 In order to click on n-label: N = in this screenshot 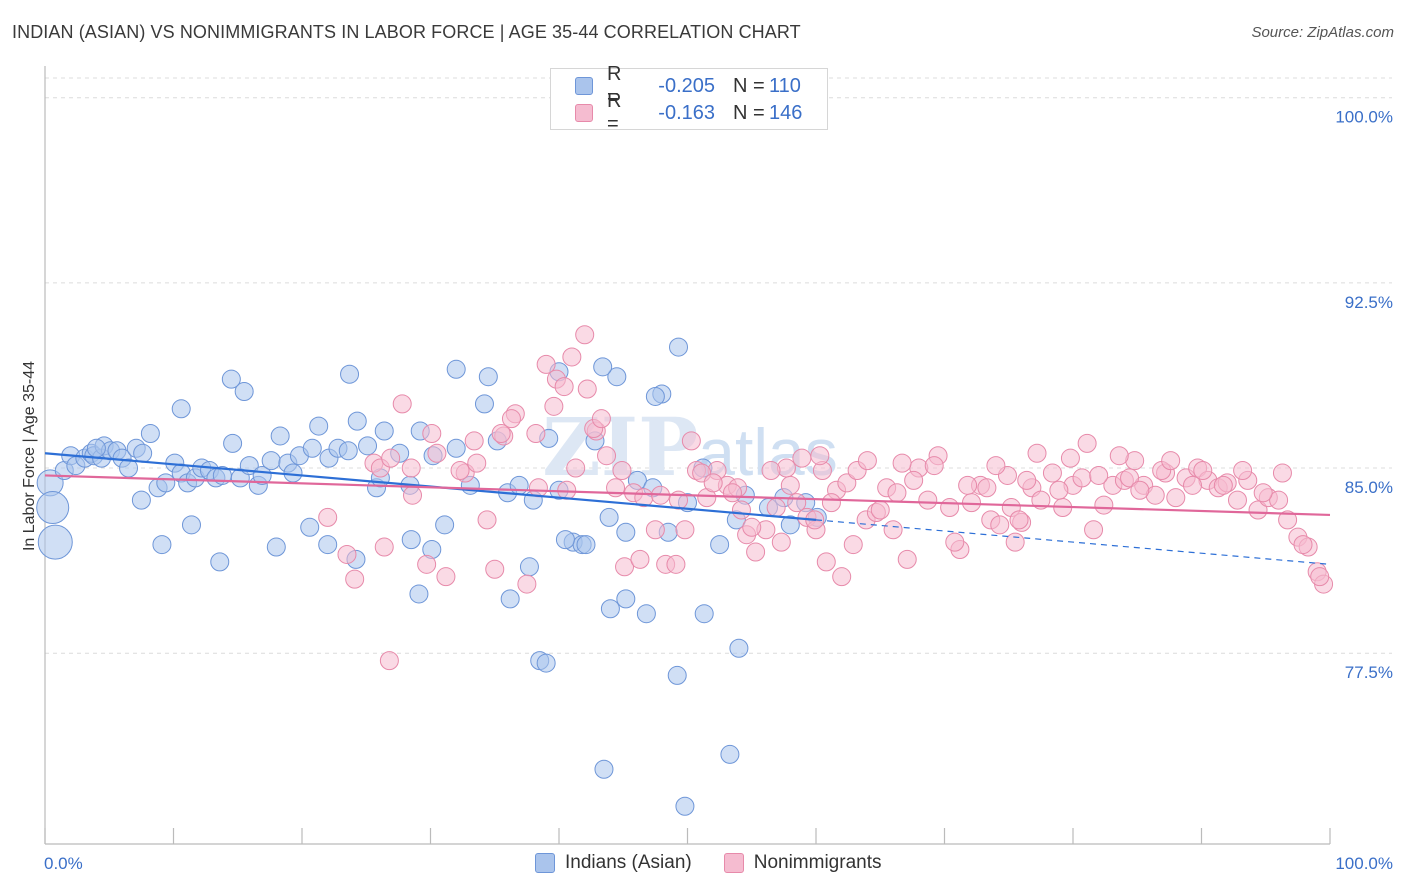, I will do `click(749, 112)`.